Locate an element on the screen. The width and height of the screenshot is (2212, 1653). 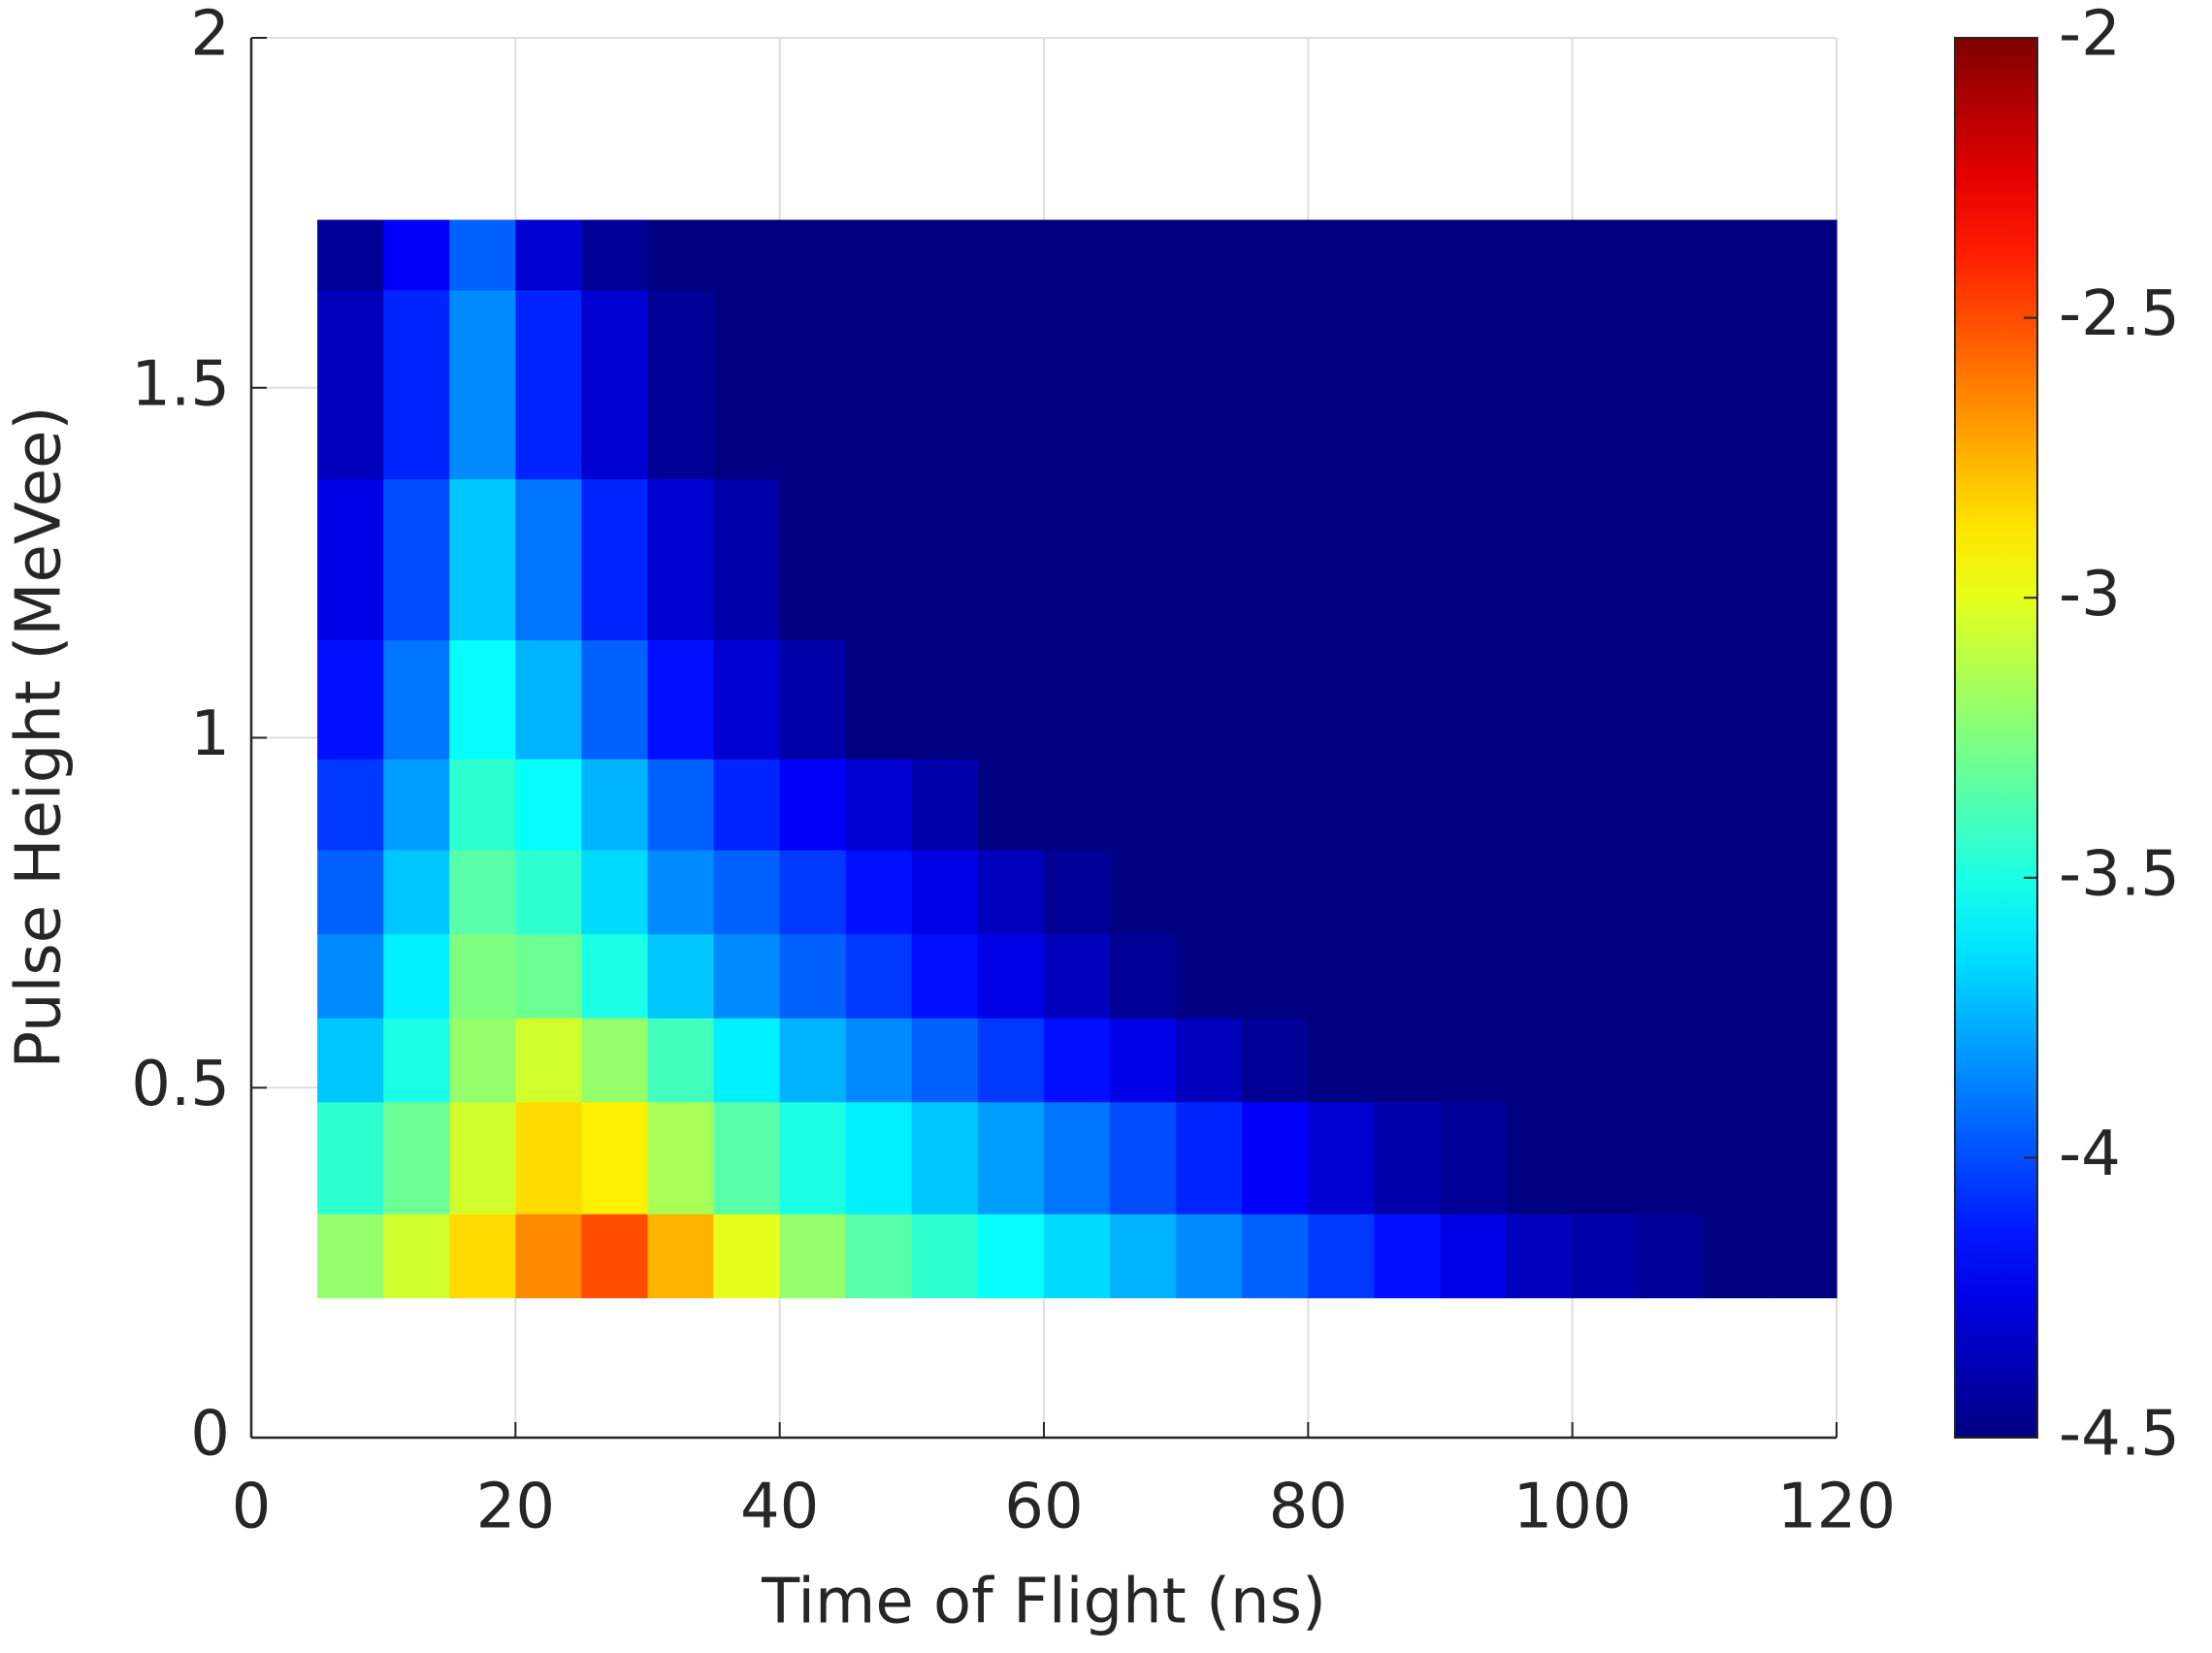
x-tick-label: 120 is located at coordinates (1836, 1507).